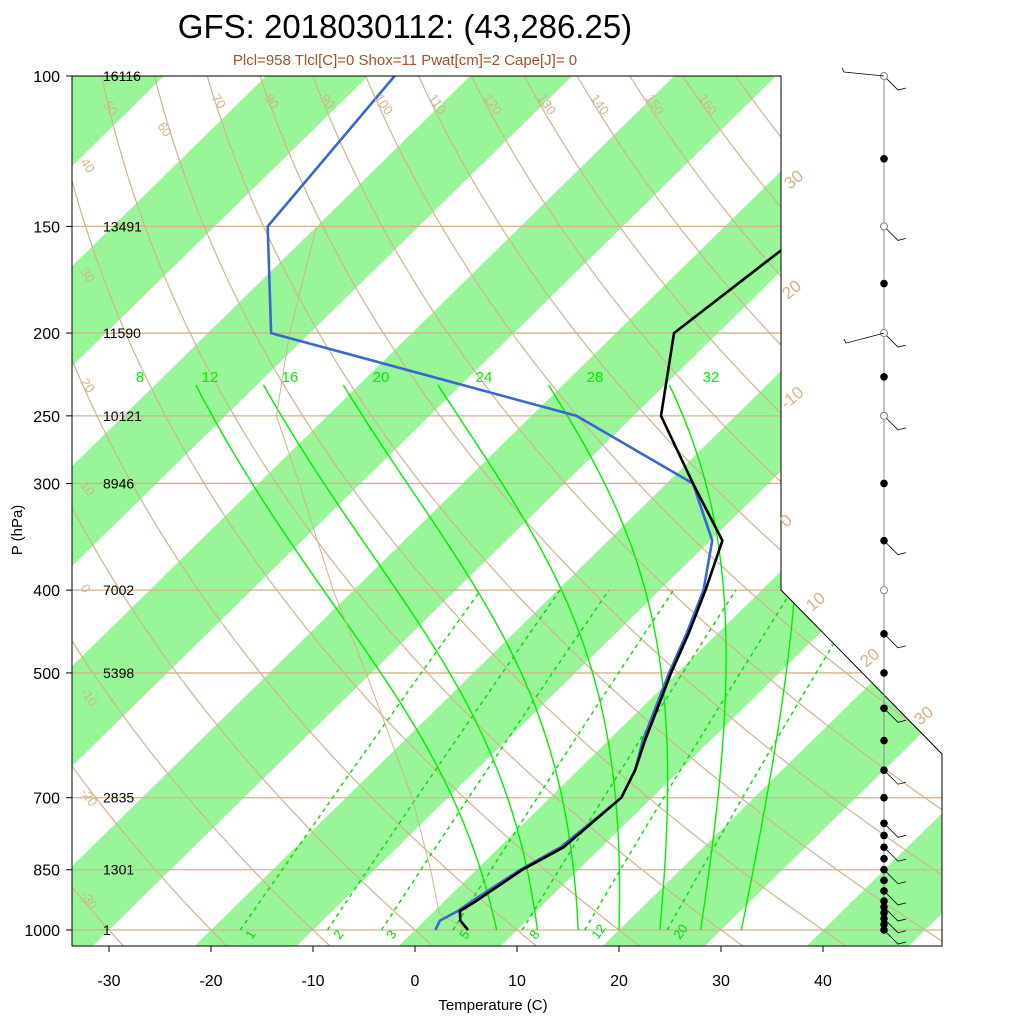 This screenshot has height=1024, width=1024. I want to click on moist-adiabat-label: 16, so click(290, 377).